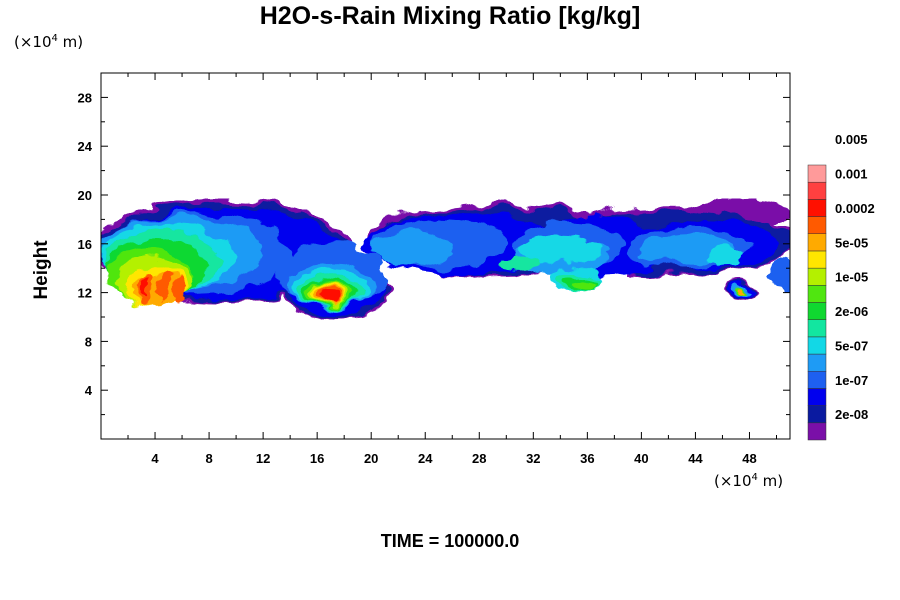 Image resolution: width=900 pixels, height=600 pixels. What do you see at coordinates (587, 458) in the screenshot?
I see `x-tick-label: 36` at bounding box center [587, 458].